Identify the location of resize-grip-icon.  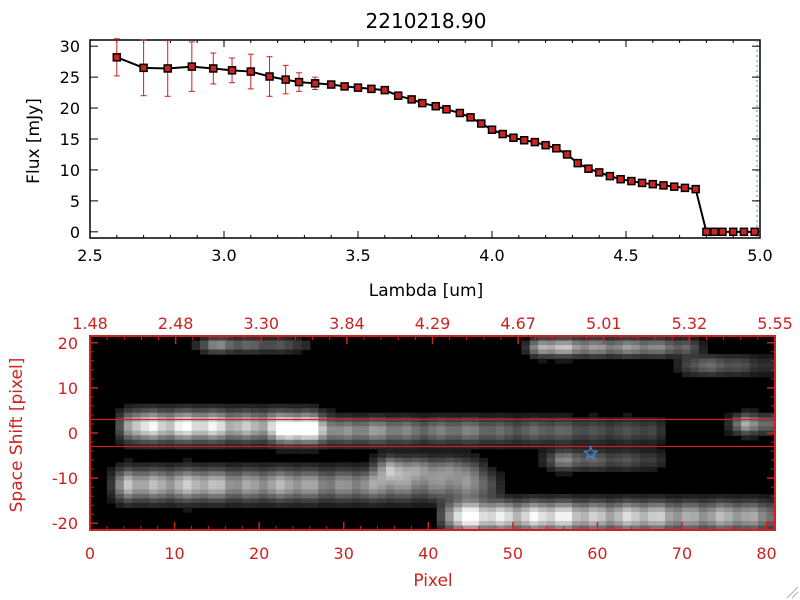
(792, 592).